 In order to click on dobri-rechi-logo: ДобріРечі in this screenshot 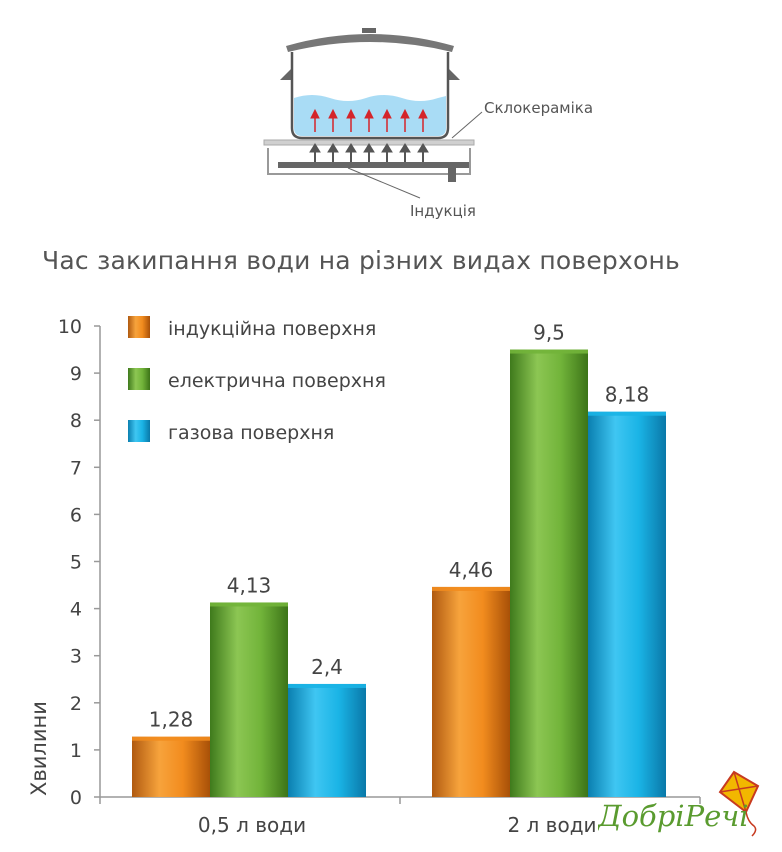, I will do `click(679, 803)`.